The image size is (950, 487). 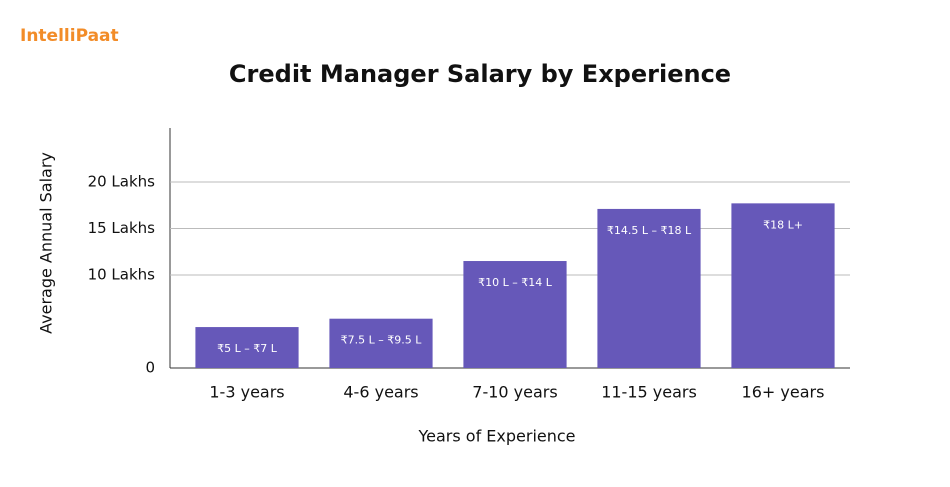 I want to click on x-tick-label: 7-10 years, so click(x=514, y=392).